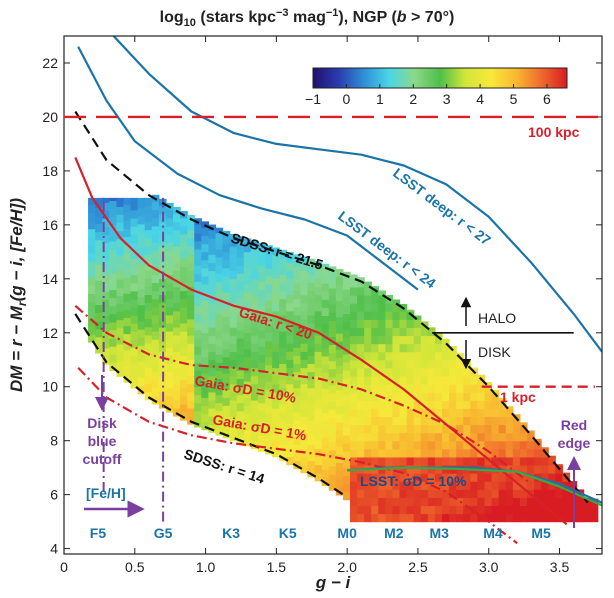 This screenshot has height=598, width=614. What do you see at coordinates (493, 533) in the screenshot?
I see `spectral-type-M4: M4` at bounding box center [493, 533].